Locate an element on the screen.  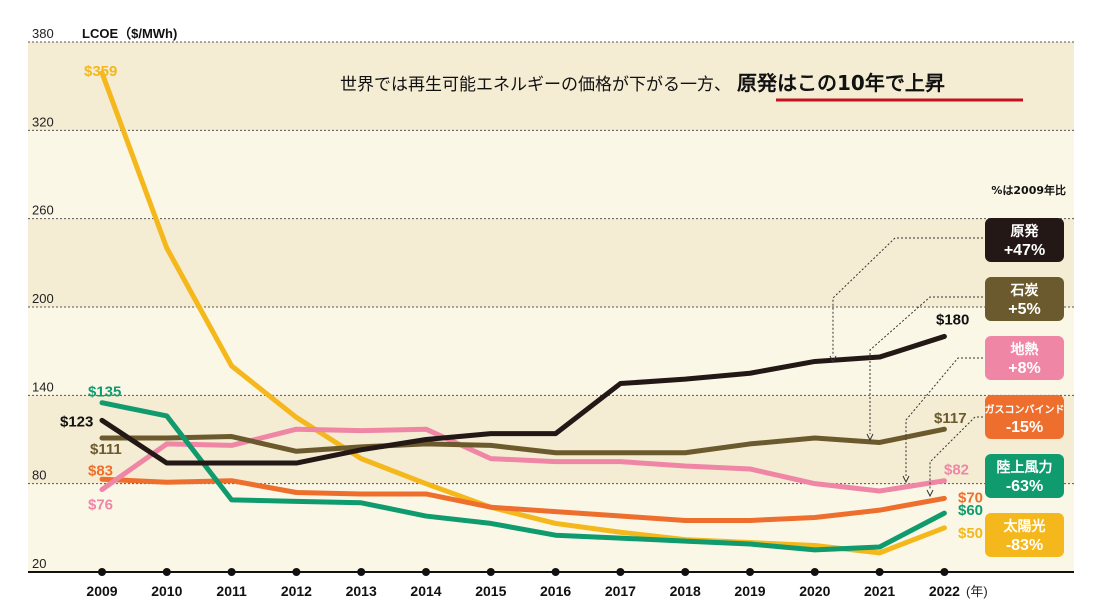
x-unit-label: (年) is located at coordinates (977, 591).